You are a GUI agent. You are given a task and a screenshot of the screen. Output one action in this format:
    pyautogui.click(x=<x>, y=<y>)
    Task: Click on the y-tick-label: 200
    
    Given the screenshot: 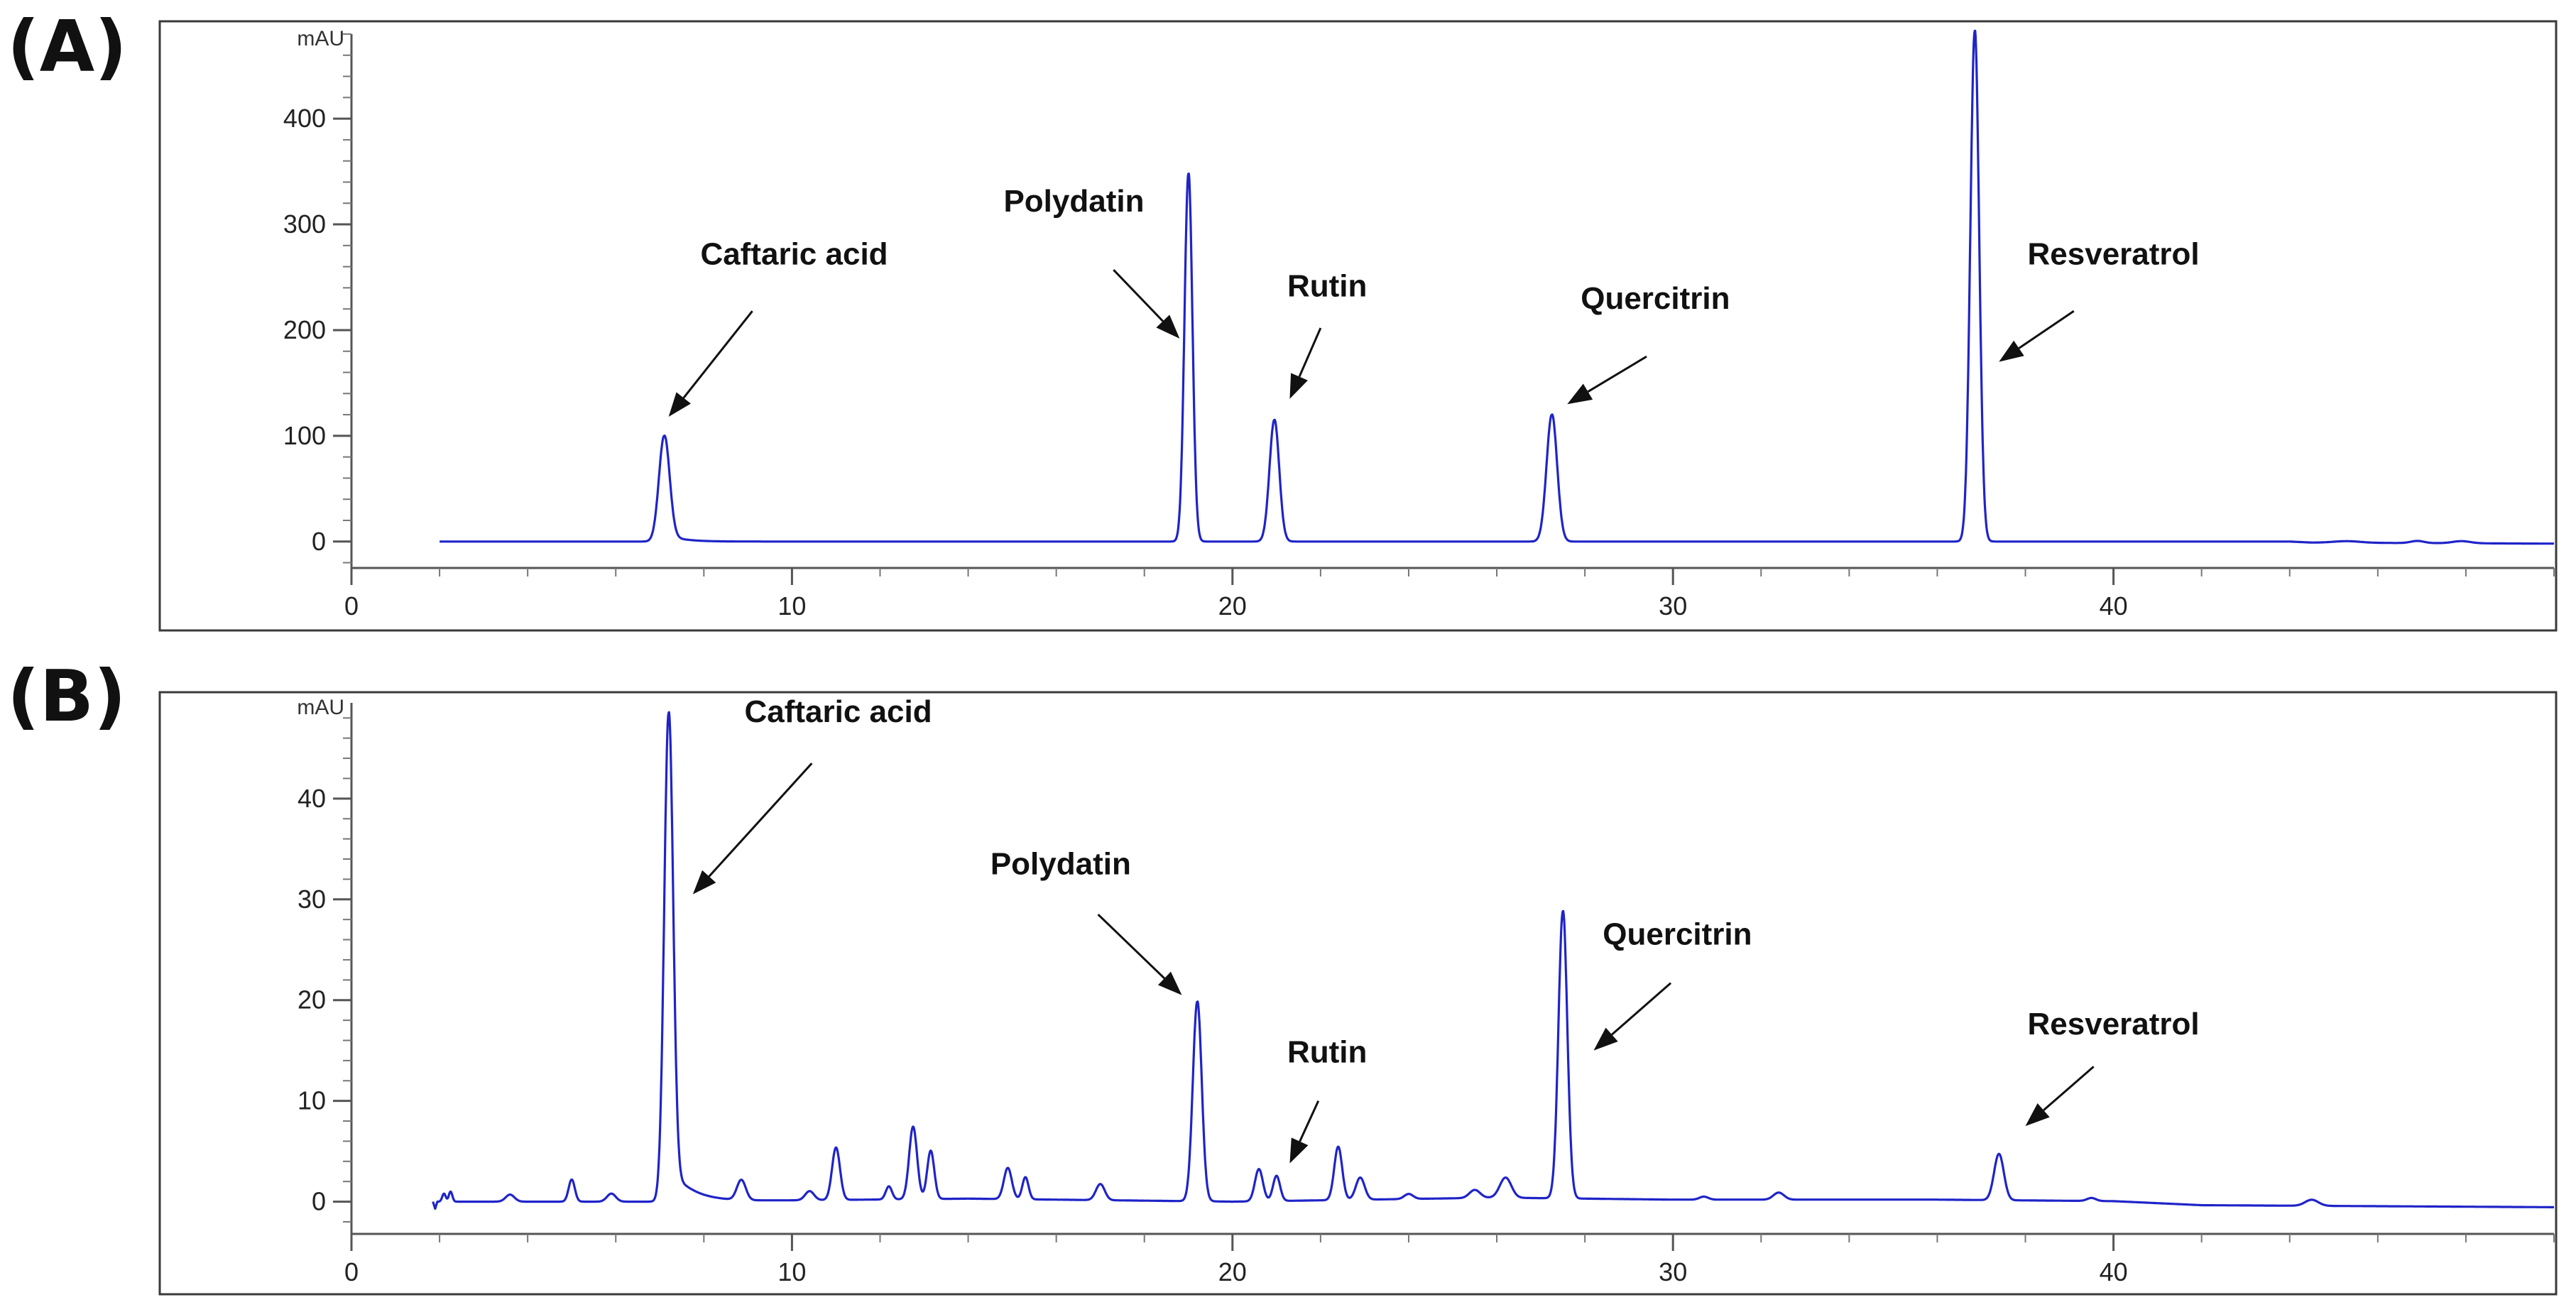 What is the action you would take?
    pyautogui.click(x=304, y=329)
    